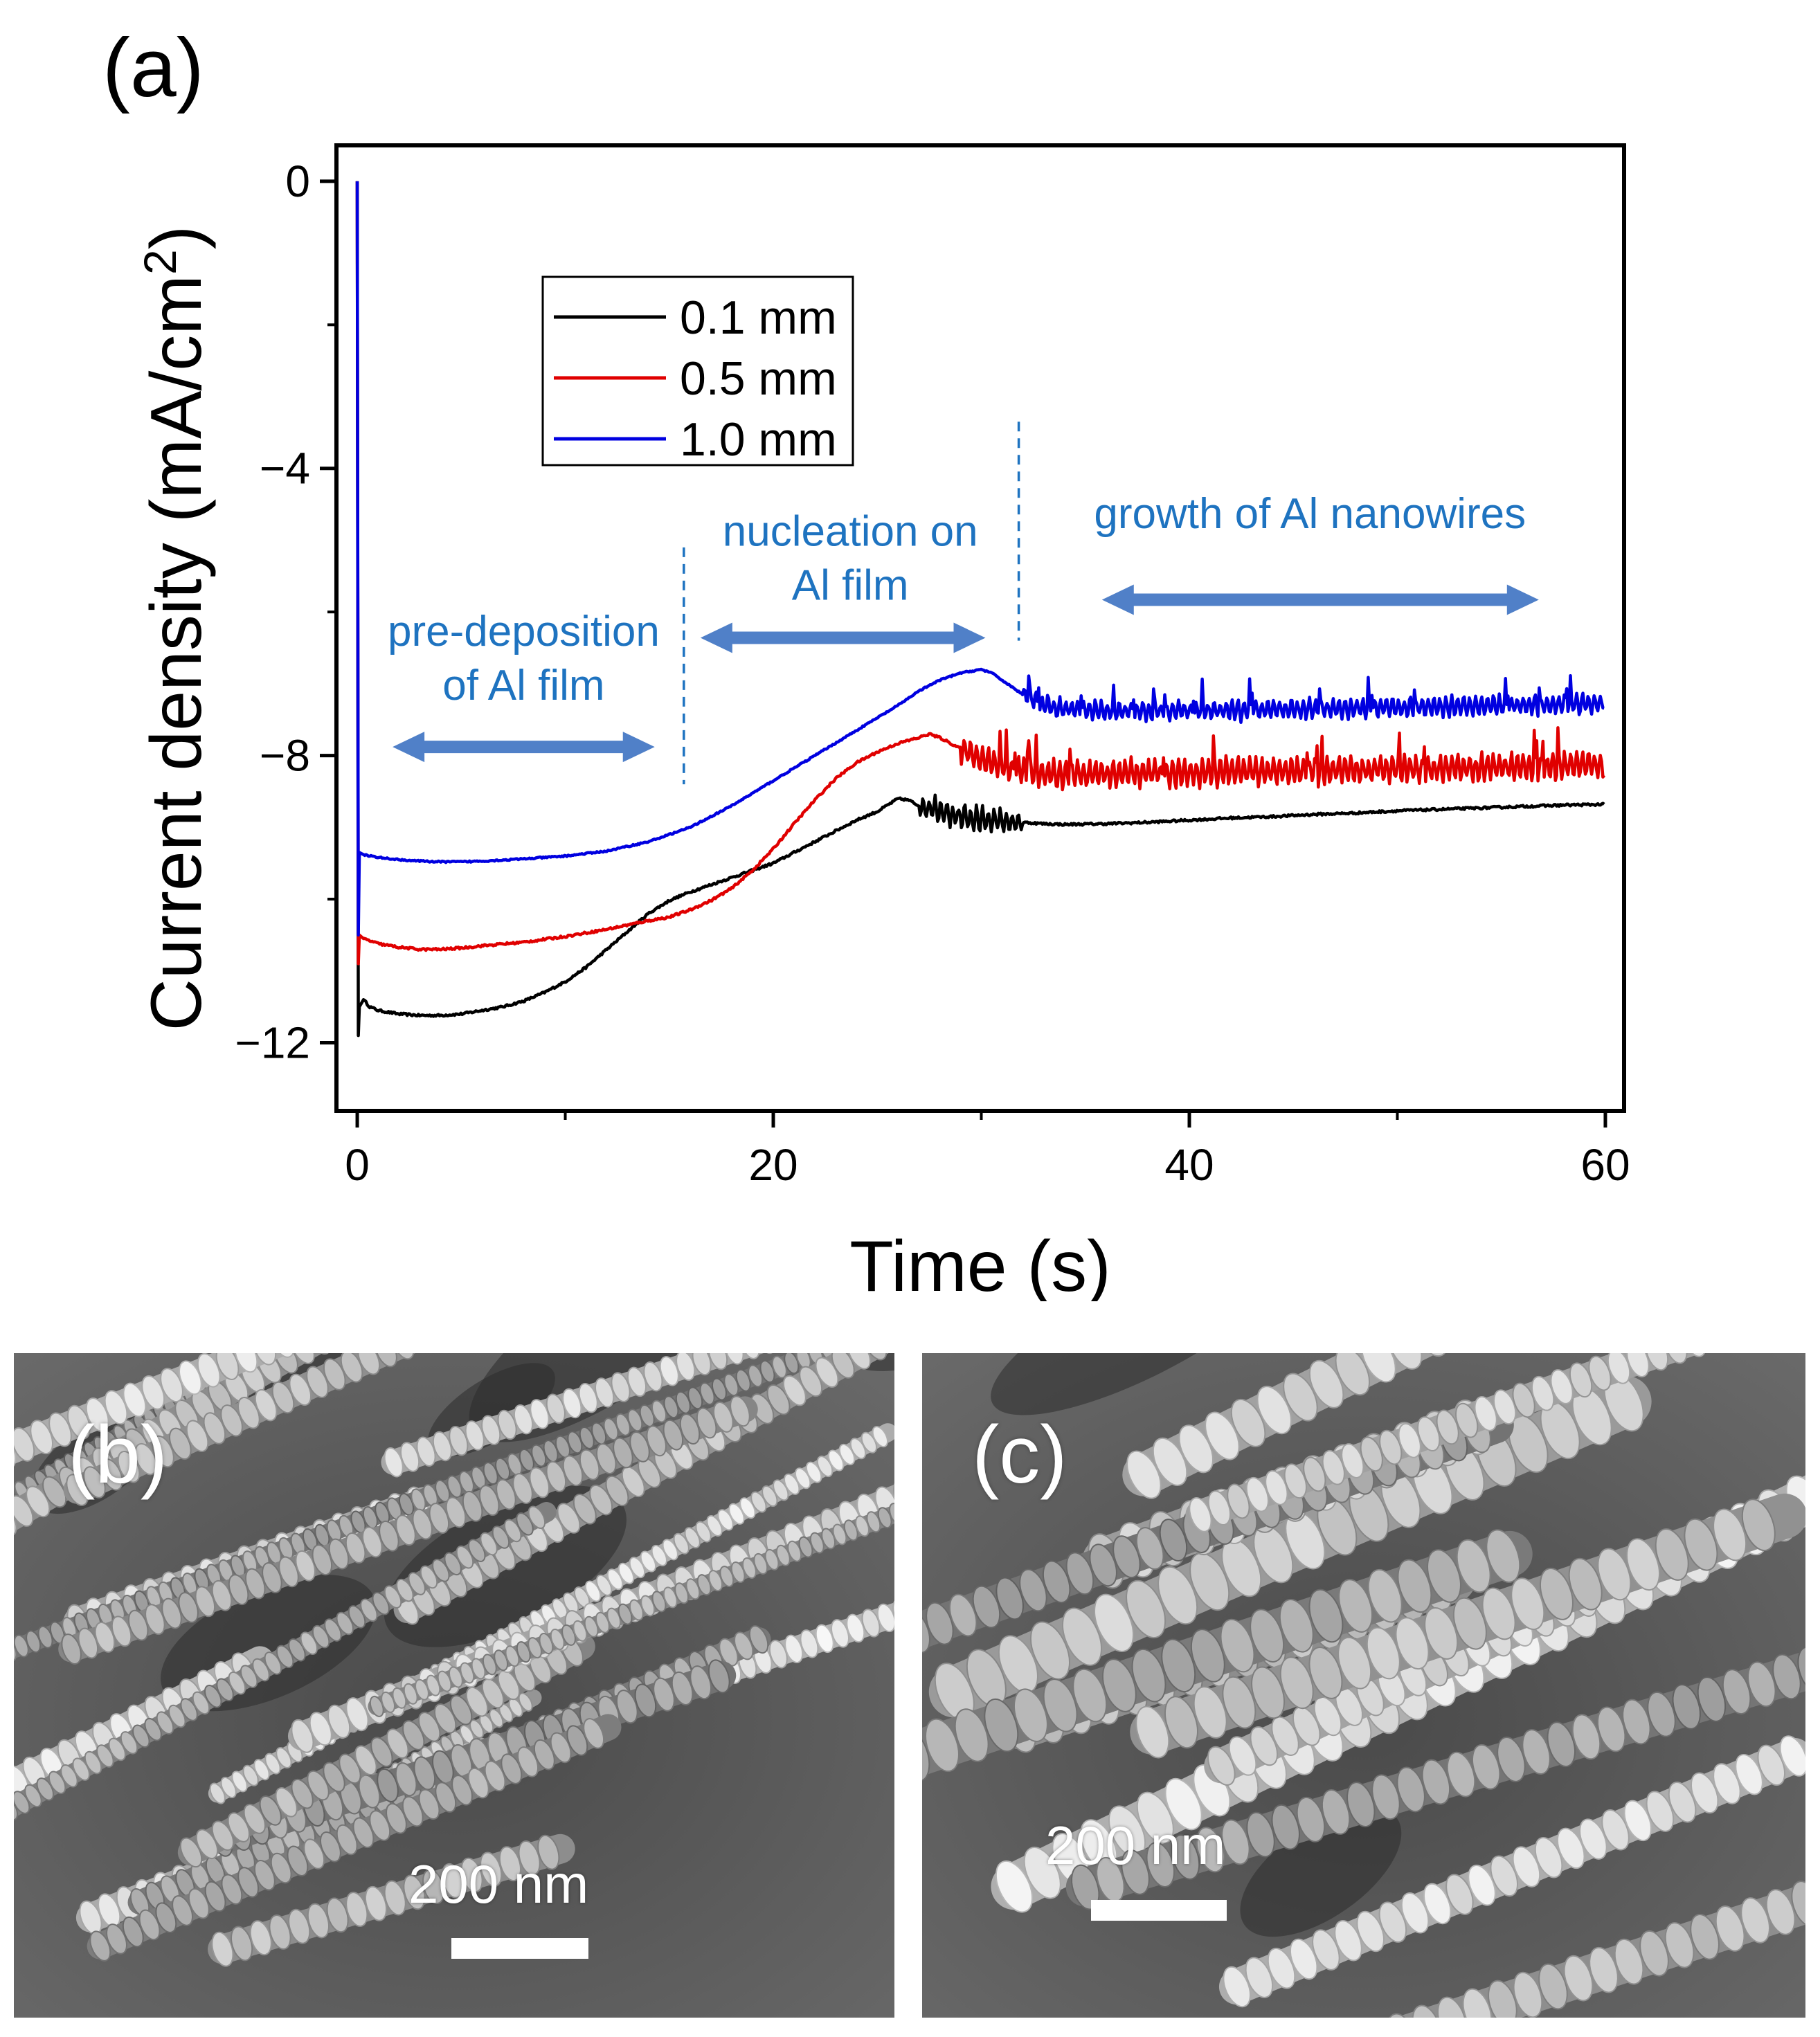 This screenshot has width=1820, height=2037. I want to click on x-tick-label-60: 60, so click(1605, 1165).